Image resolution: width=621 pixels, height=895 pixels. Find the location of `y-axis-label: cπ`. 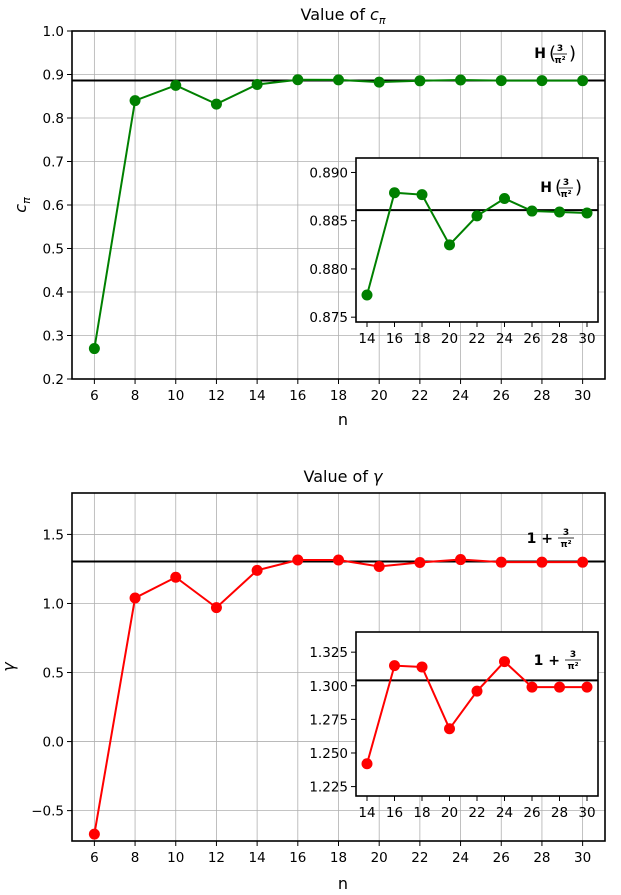

y-axis-label: cπ is located at coordinates (22, 205).